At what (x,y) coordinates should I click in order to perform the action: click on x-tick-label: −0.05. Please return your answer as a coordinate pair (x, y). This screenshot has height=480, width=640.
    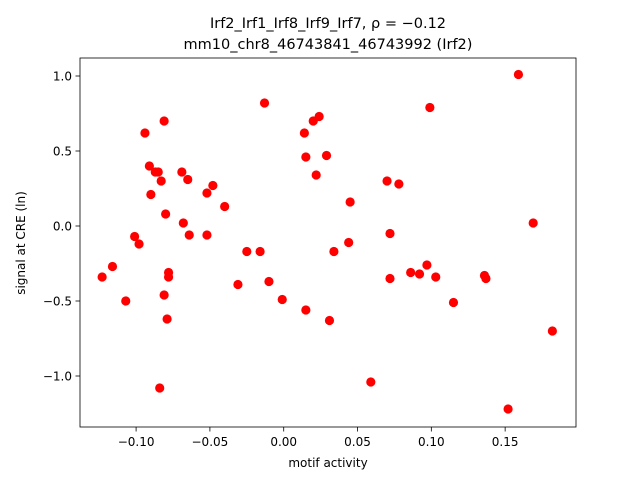
    Looking at the image, I should click on (210, 442).